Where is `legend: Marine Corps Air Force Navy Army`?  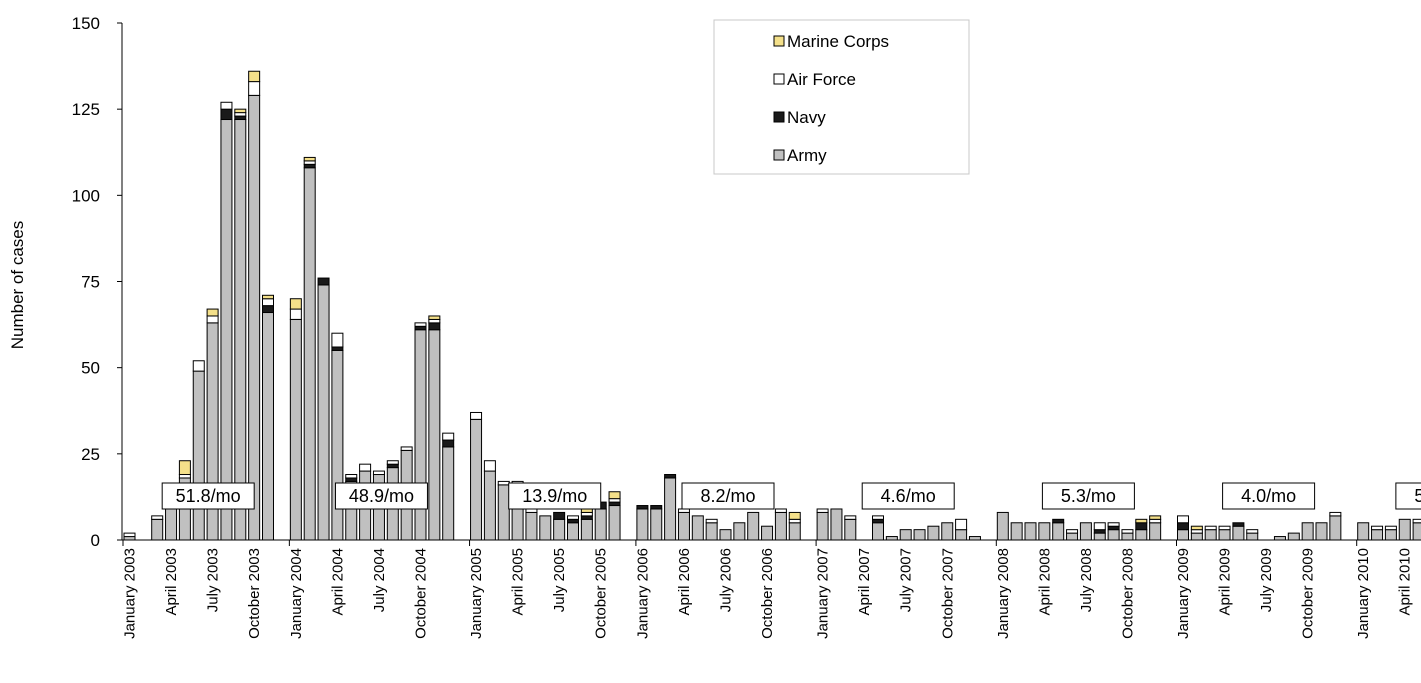
legend: Marine Corps Air Force Navy Army is located at coordinates (841, 97).